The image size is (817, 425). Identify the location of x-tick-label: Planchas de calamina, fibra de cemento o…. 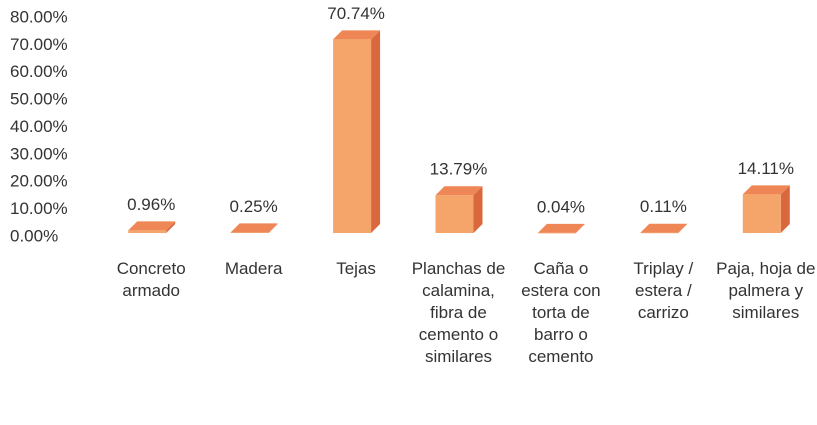
(458, 312).